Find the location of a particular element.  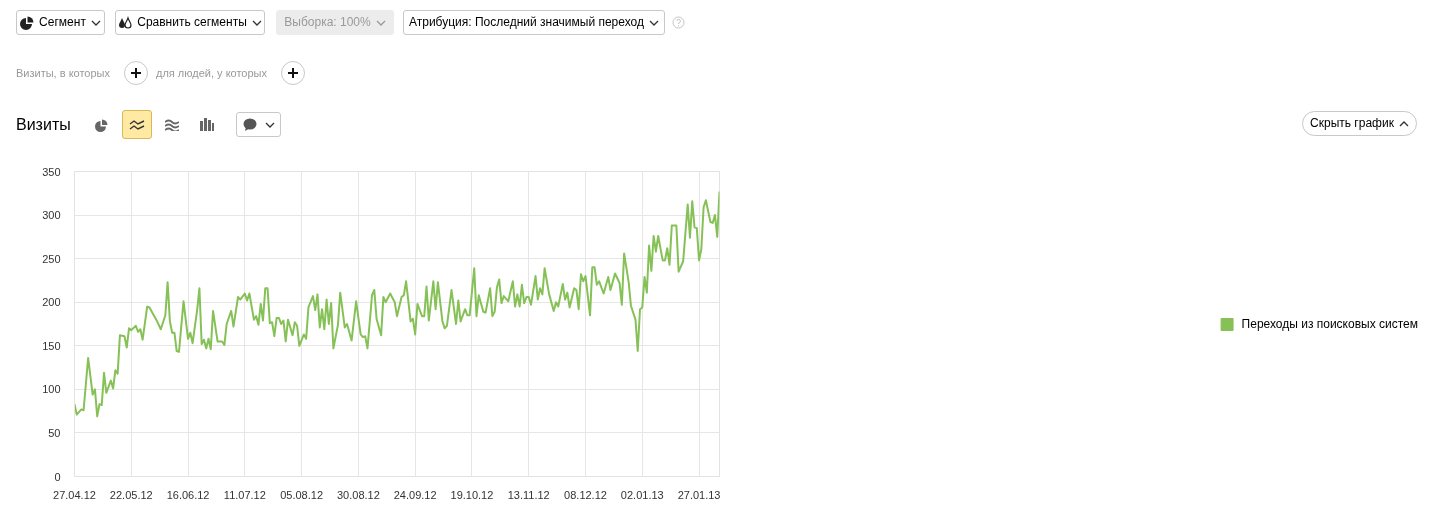

y-tick-label: 100 is located at coordinates (51, 389).